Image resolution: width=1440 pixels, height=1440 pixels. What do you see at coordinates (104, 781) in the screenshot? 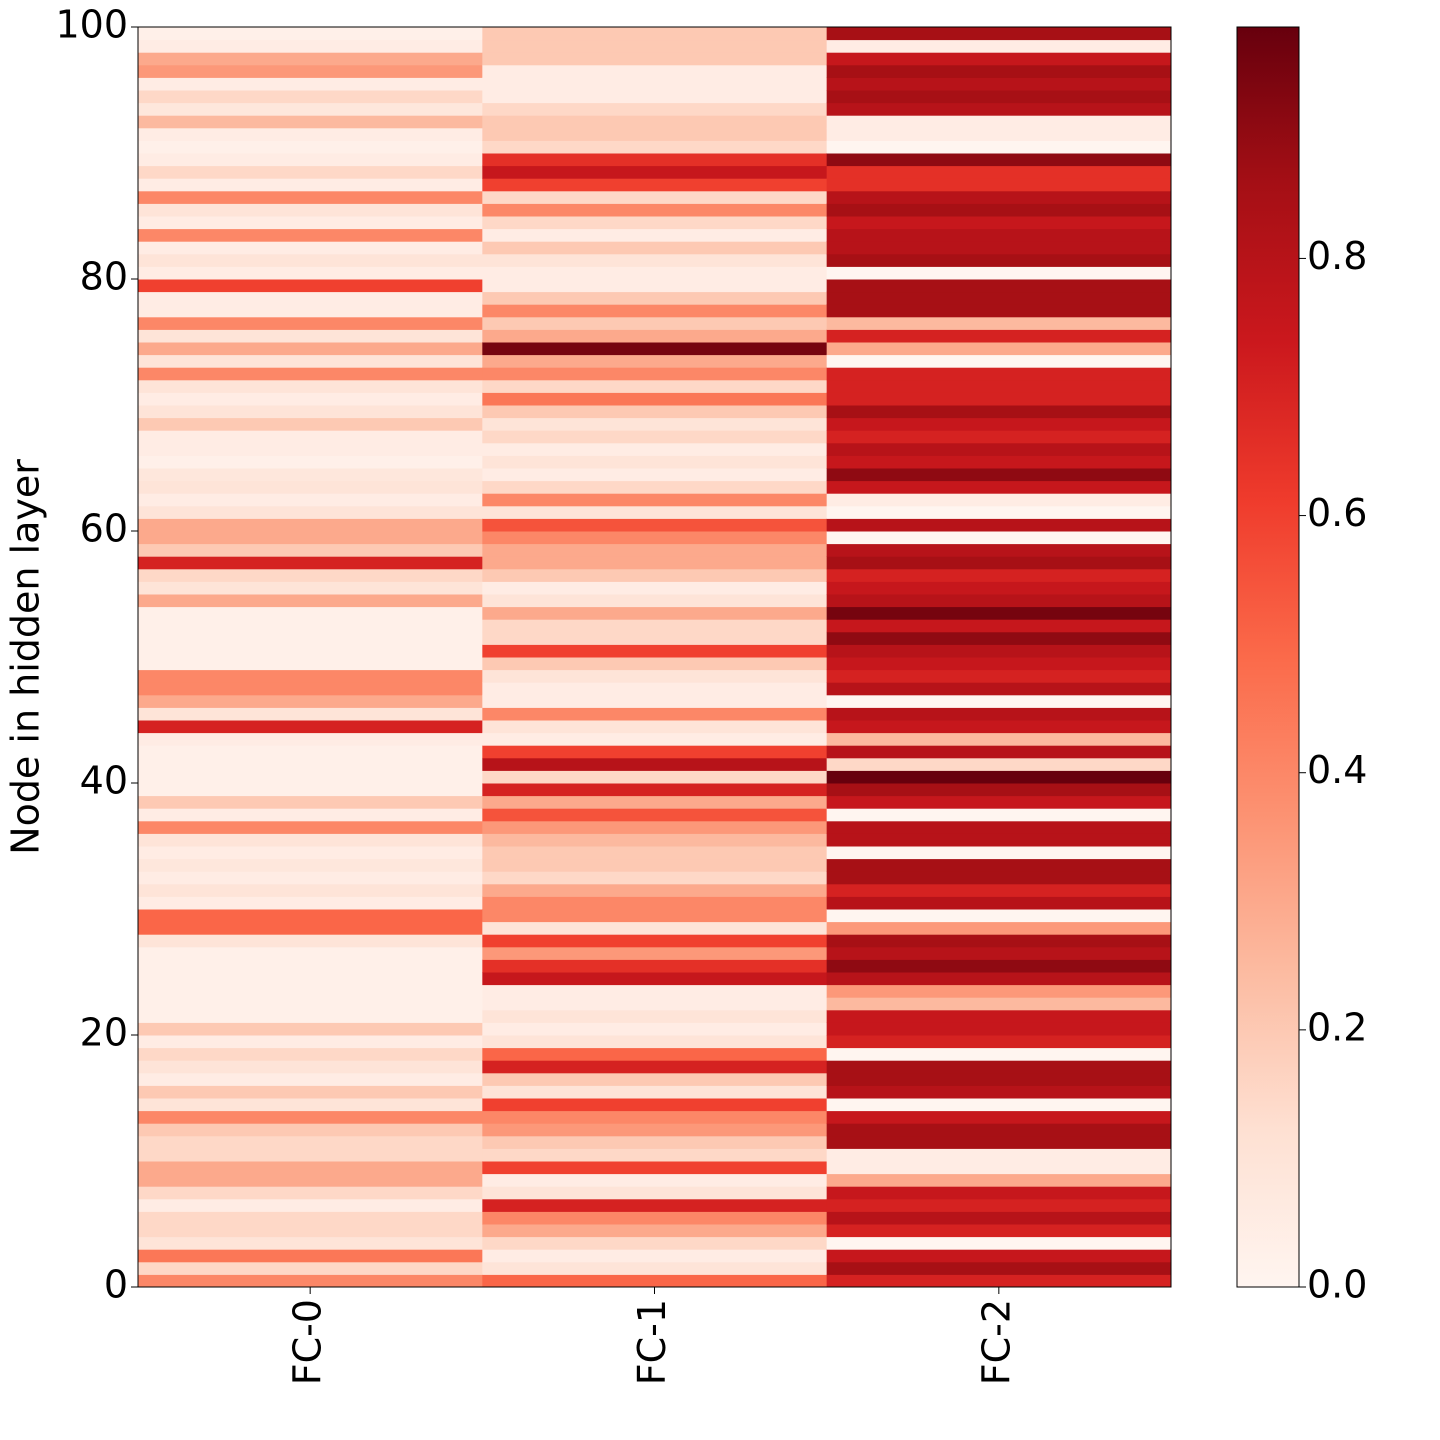
I see `y-tick-label: 40` at bounding box center [104, 781].